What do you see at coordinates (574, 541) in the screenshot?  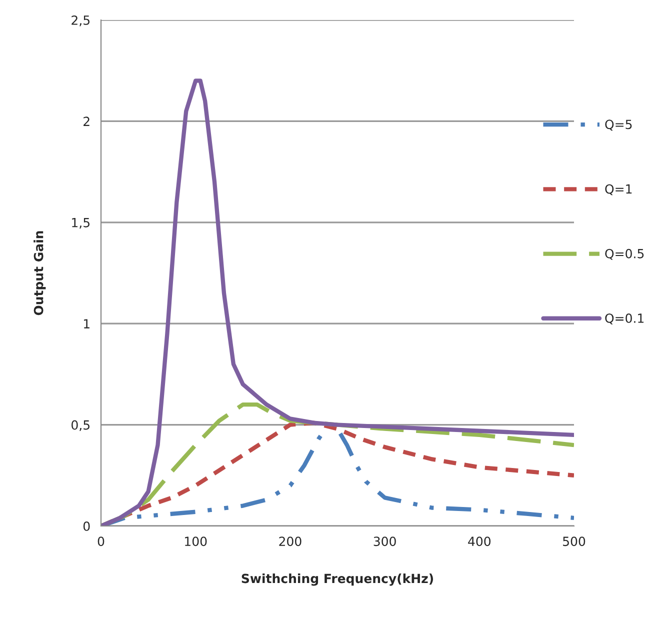 I see `x-tick-label: 500` at bounding box center [574, 541].